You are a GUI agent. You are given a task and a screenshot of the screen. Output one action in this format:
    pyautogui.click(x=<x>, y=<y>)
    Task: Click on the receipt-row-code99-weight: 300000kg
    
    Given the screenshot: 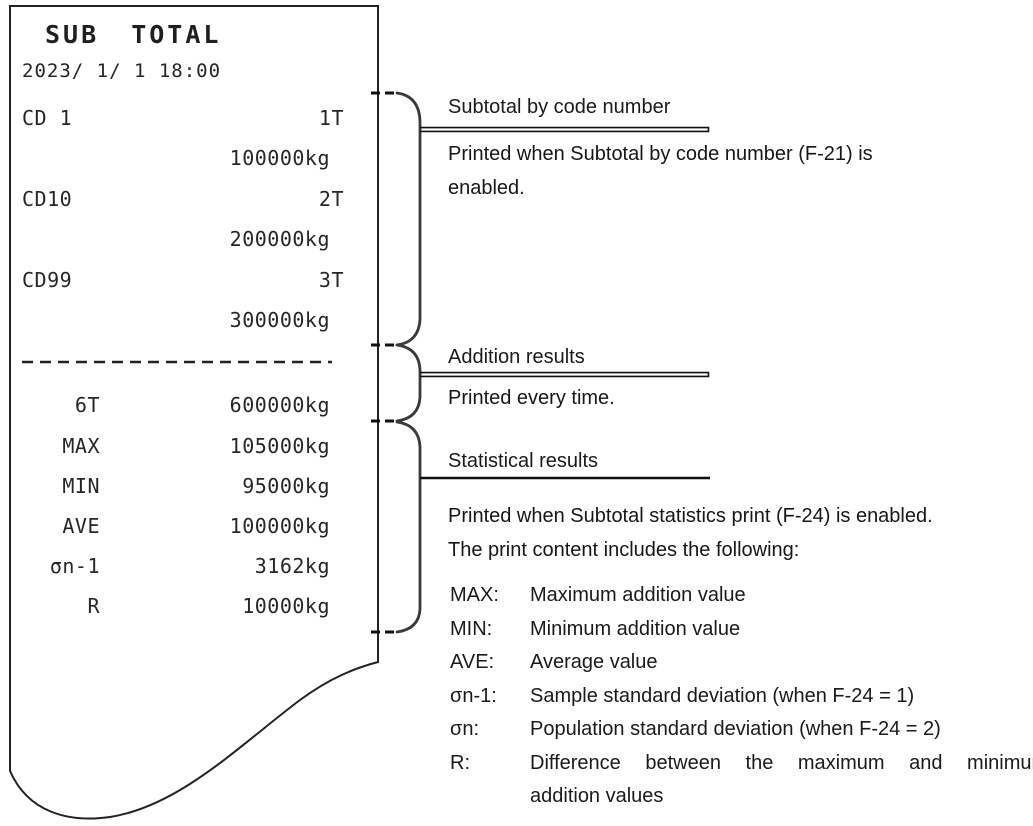 What is the action you would take?
    pyautogui.click(x=194, y=320)
    